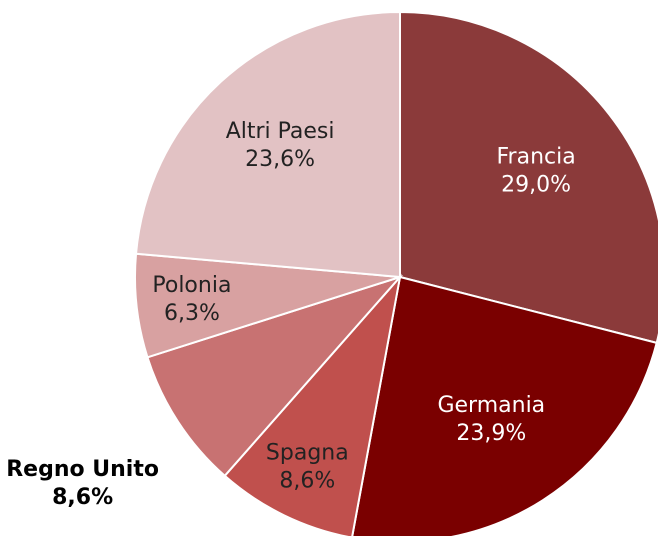 This screenshot has width=658, height=536. I want to click on slice-label: Altri Paesi, so click(280, 131).